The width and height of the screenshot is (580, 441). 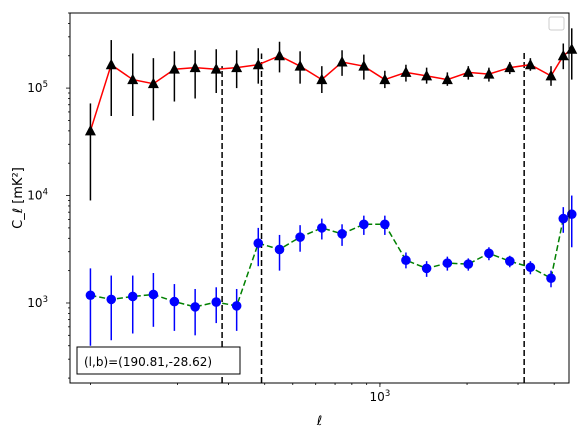 What do you see at coordinates (37, 195) in the screenshot?
I see `y-tick-label: 104` at bounding box center [37, 195].